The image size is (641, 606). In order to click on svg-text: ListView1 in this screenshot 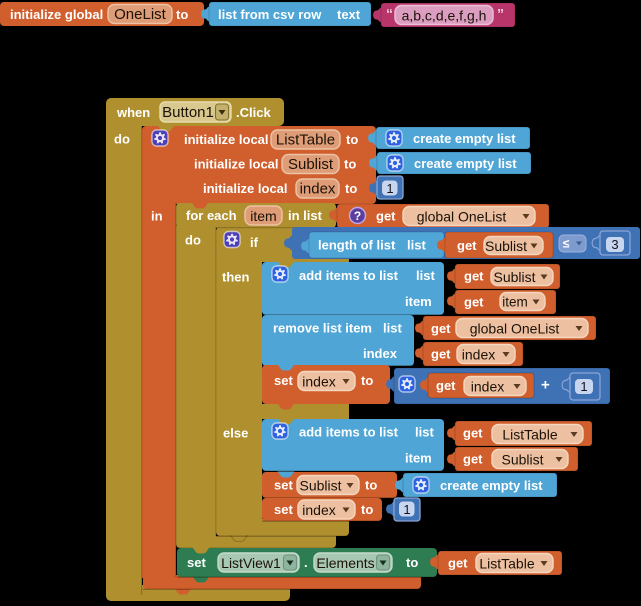, I will do `click(251, 563)`.